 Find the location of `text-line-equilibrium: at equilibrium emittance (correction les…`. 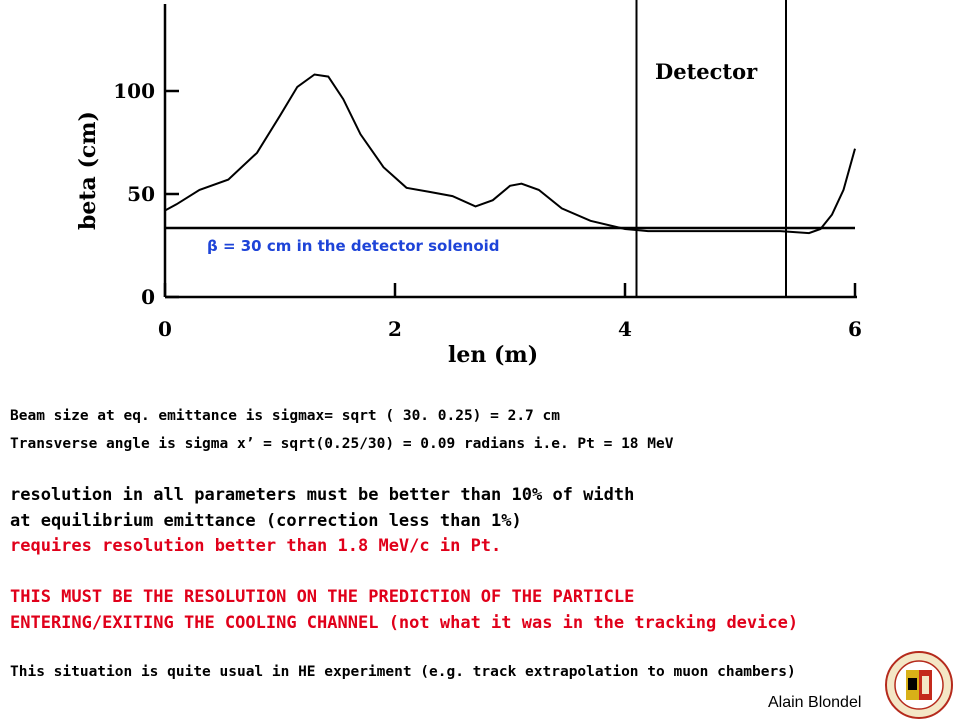

text-line-equilibrium: at equilibrium emittance (correction les… is located at coordinates (266, 521).